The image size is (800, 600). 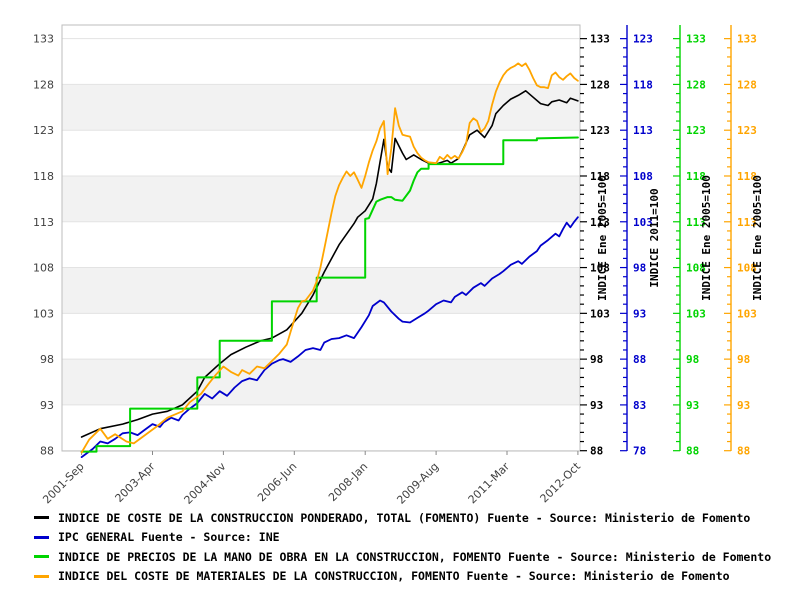 What do you see at coordinates (489, 483) in the screenshot?
I see `x-axis-tick-label: 2011-Mar` at bounding box center [489, 483].